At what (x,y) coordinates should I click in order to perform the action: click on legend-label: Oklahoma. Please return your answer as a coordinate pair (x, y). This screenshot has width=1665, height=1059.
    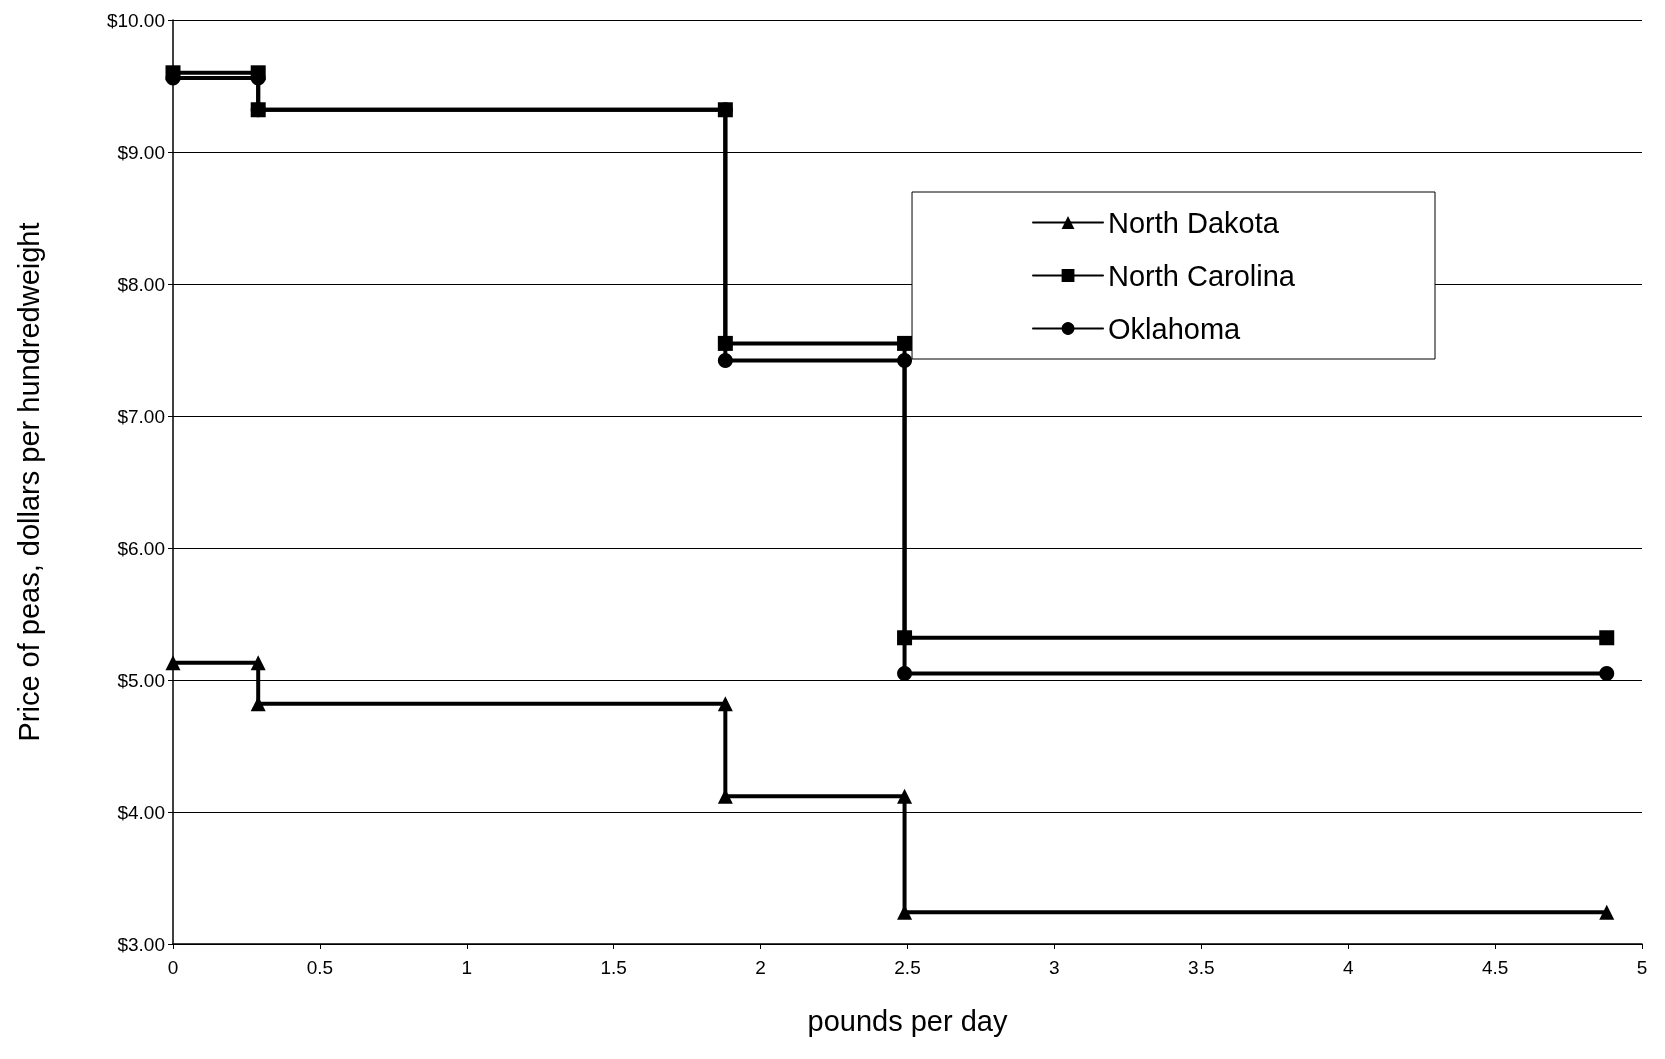
    Looking at the image, I should click on (1175, 328).